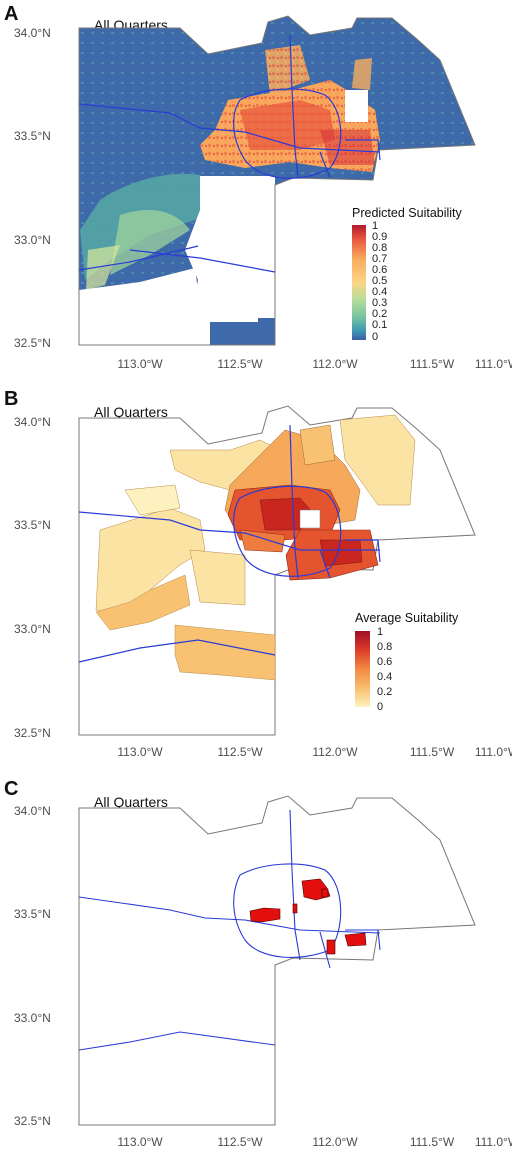 Image resolution: width=512 pixels, height=1154 pixels. Describe the element at coordinates (32, 188) in the screenshot. I see `panel-a-lat-axis: 34.0°N 33.5°N 33.0°N 32.5°N` at that location.